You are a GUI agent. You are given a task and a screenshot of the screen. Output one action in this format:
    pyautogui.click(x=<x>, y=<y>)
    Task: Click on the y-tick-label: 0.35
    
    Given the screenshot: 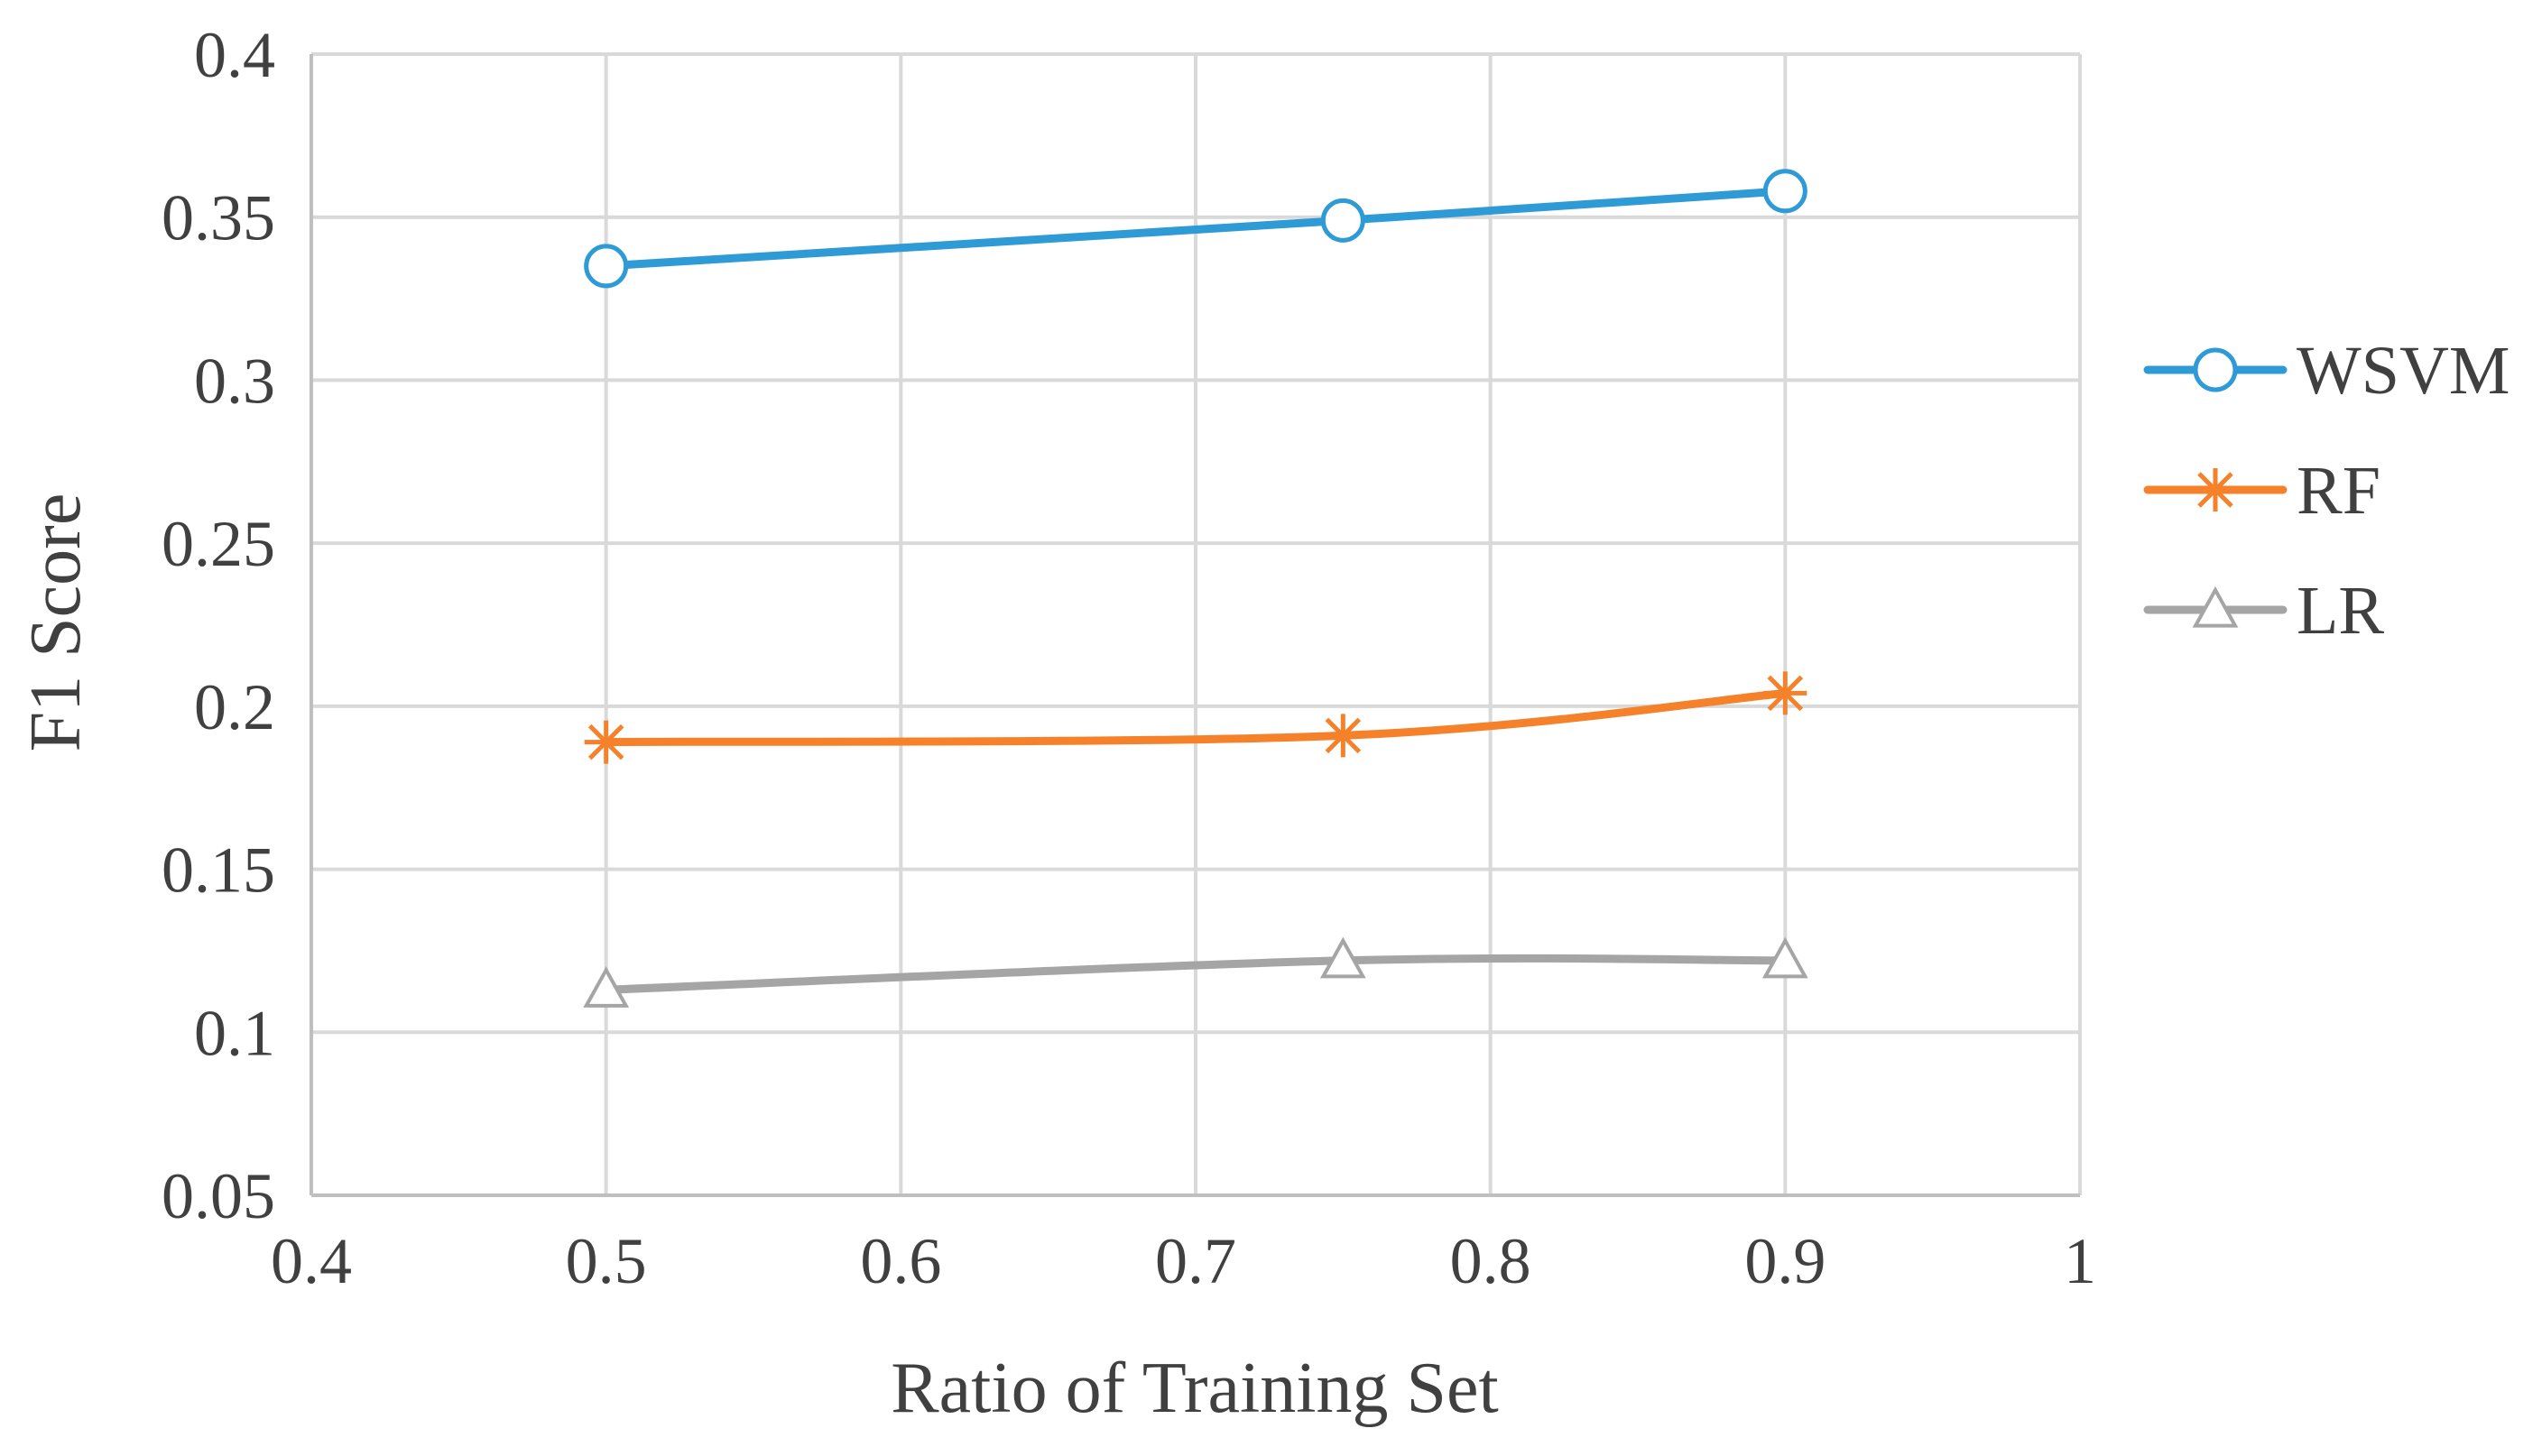 What is the action you would take?
    pyautogui.click(x=218, y=218)
    